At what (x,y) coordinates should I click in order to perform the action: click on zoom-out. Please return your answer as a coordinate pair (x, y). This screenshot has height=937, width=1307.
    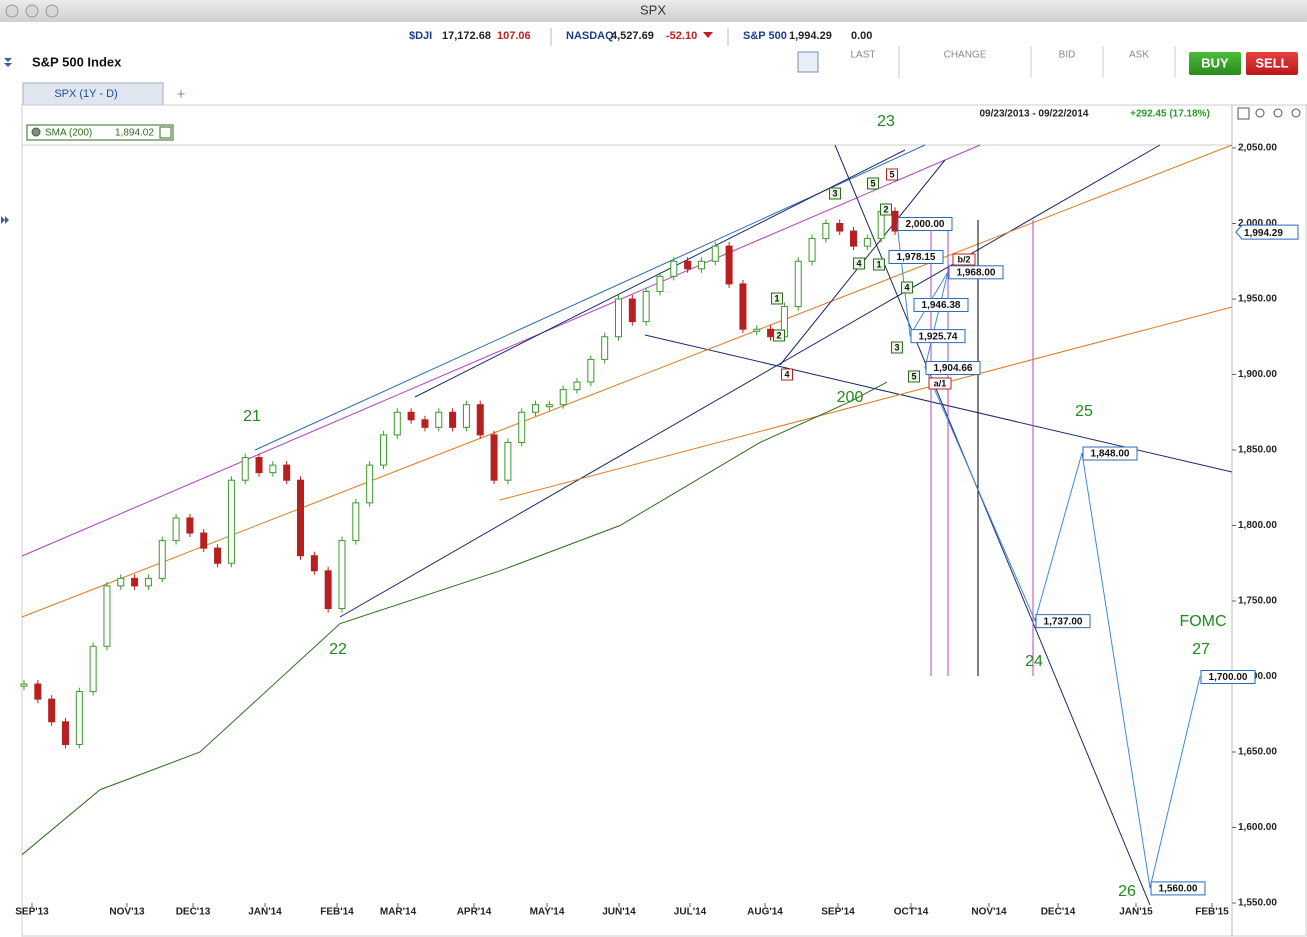
    Looking at the image, I should click on (1278, 113).